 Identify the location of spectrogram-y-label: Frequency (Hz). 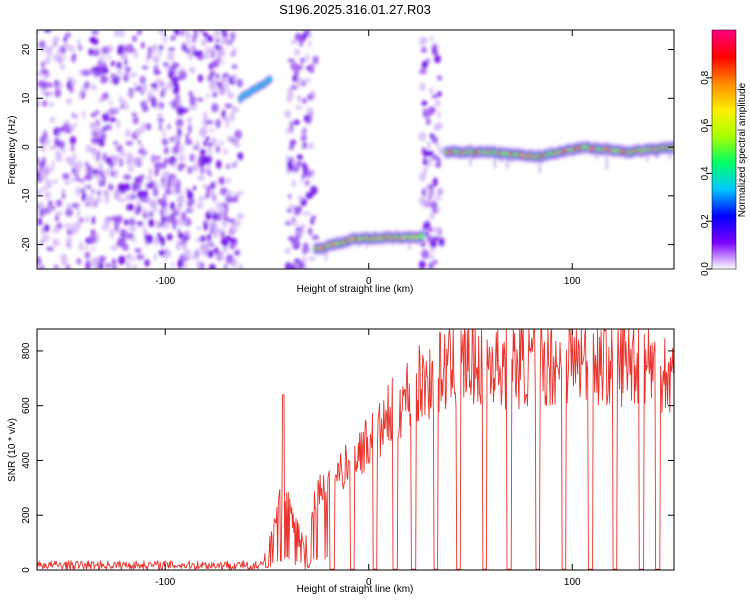
(12, 150).